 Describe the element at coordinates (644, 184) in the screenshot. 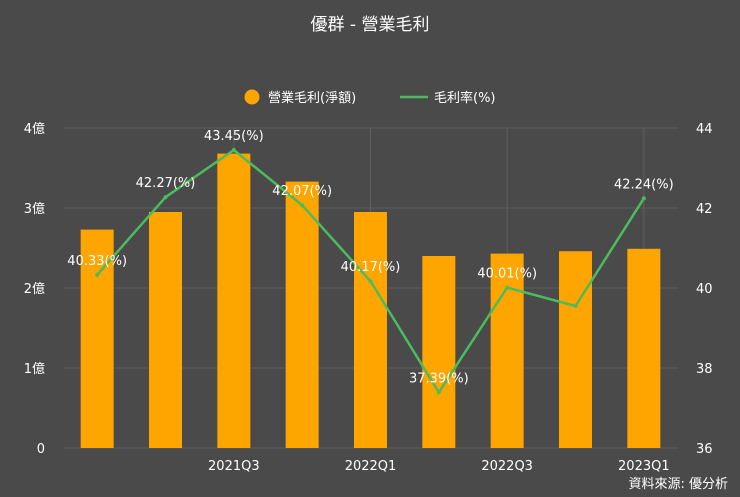

I see `data-label-9: 42.24(%)` at that location.